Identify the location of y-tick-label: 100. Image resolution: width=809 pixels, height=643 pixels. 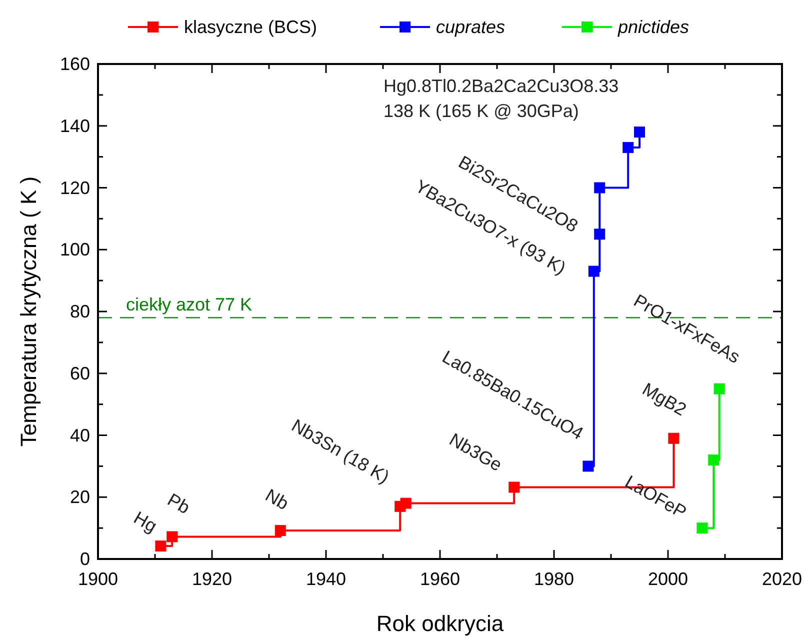
(75, 250).